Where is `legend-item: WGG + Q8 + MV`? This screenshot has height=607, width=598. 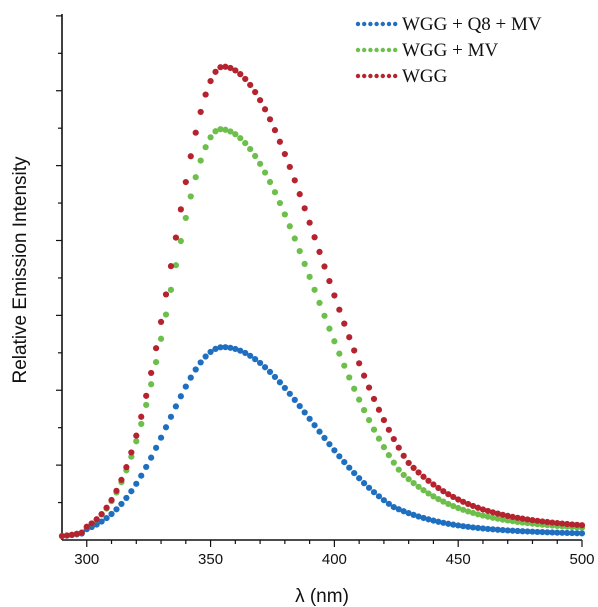
legend-item: WGG + Q8 + MV is located at coordinates (448, 24).